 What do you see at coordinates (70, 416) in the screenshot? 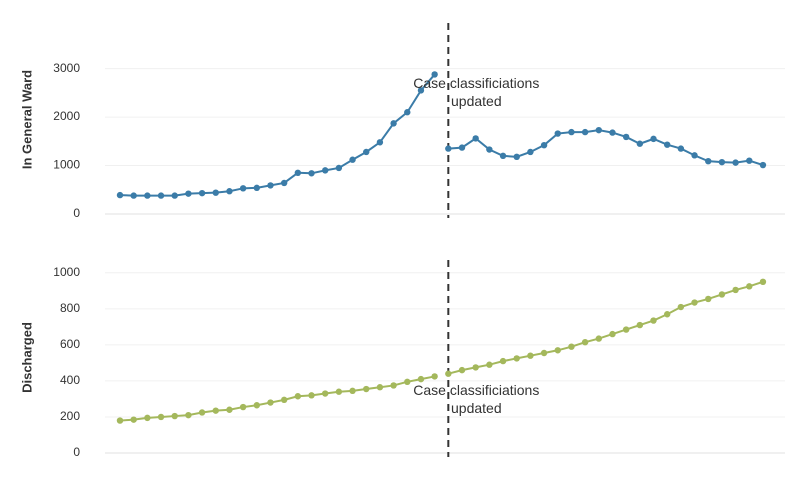
I see `y-tick-label: 200` at bounding box center [70, 416].